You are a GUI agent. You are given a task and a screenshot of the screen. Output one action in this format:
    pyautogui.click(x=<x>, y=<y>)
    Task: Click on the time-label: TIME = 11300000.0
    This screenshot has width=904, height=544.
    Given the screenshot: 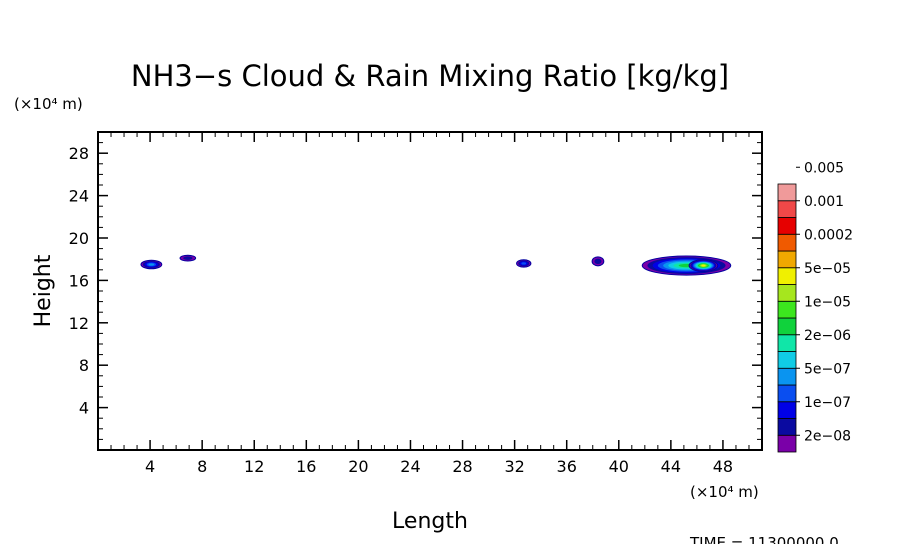 What is the action you would take?
    pyautogui.click(x=764, y=539)
    